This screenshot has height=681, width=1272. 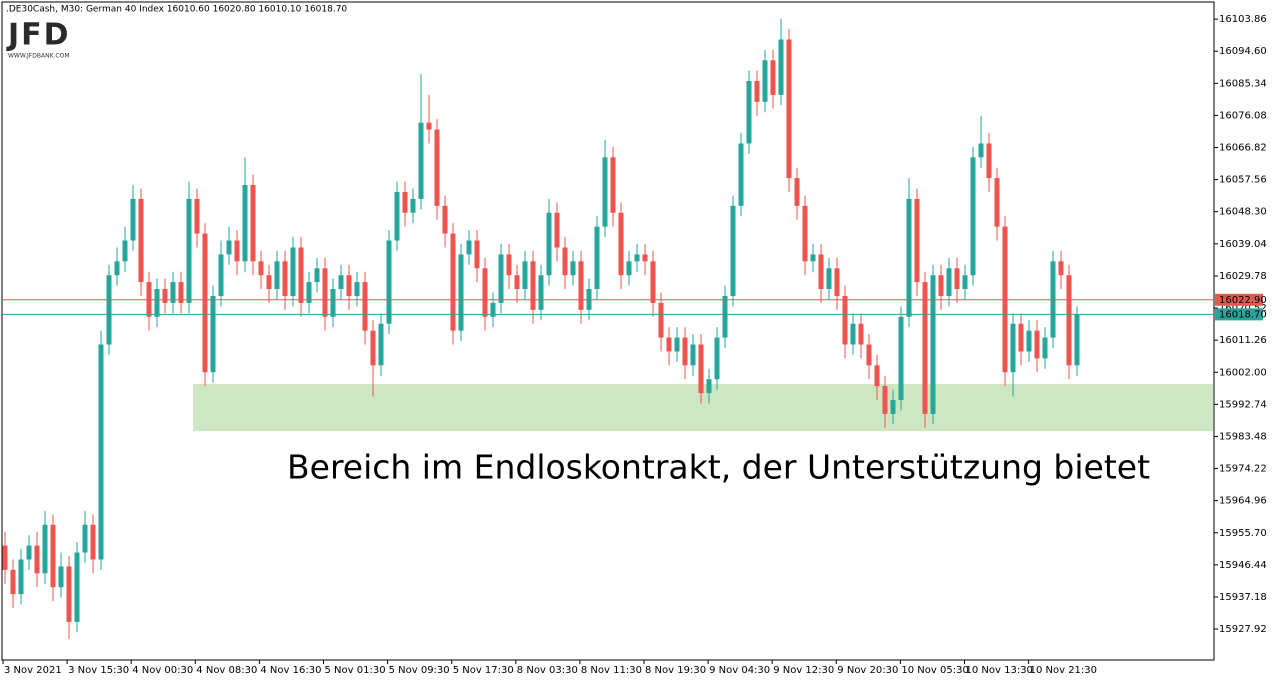 I want to click on y-tick-label: 16039.04, so click(x=1243, y=244).